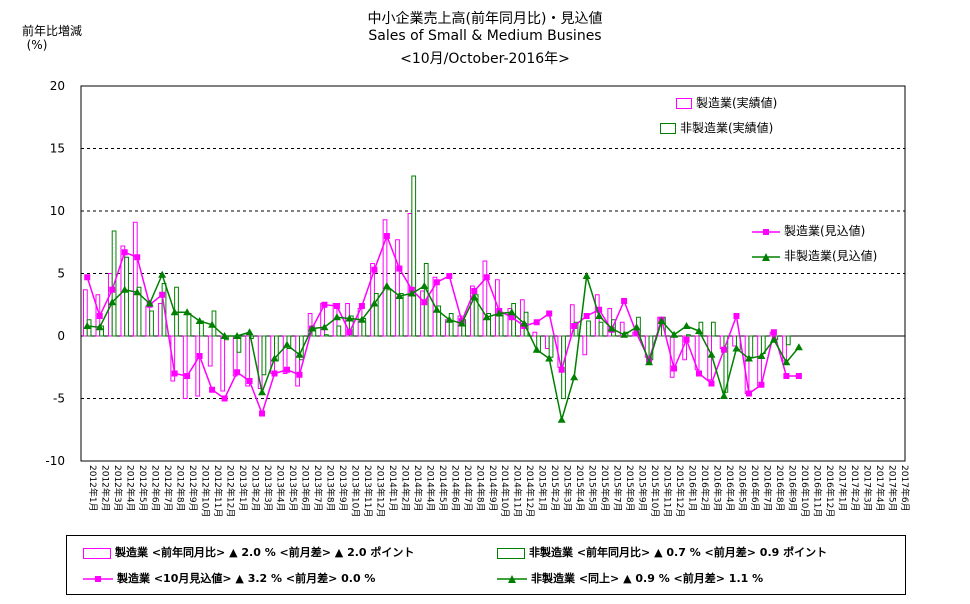 The width and height of the screenshot is (970, 604). What do you see at coordinates (61, 336) in the screenshot?
I see `y-tick-label: 0` at bounding box center [61, 336].